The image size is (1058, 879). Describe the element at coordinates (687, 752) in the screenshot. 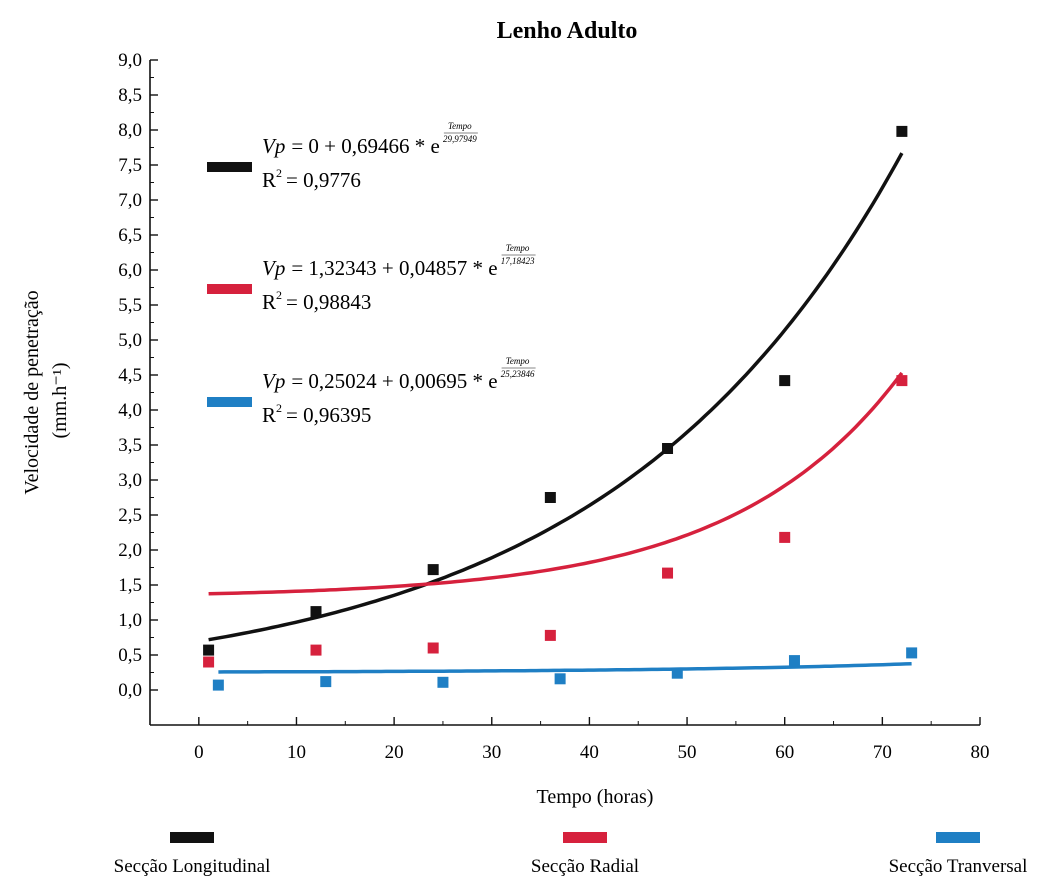

I see `x-tick-label: 50` at that location.